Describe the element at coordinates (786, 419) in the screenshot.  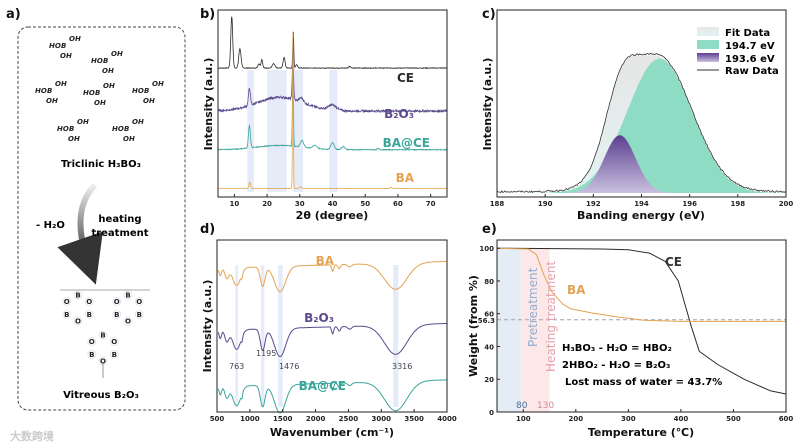
I see `tga-x-tick-label: 600` at that location.